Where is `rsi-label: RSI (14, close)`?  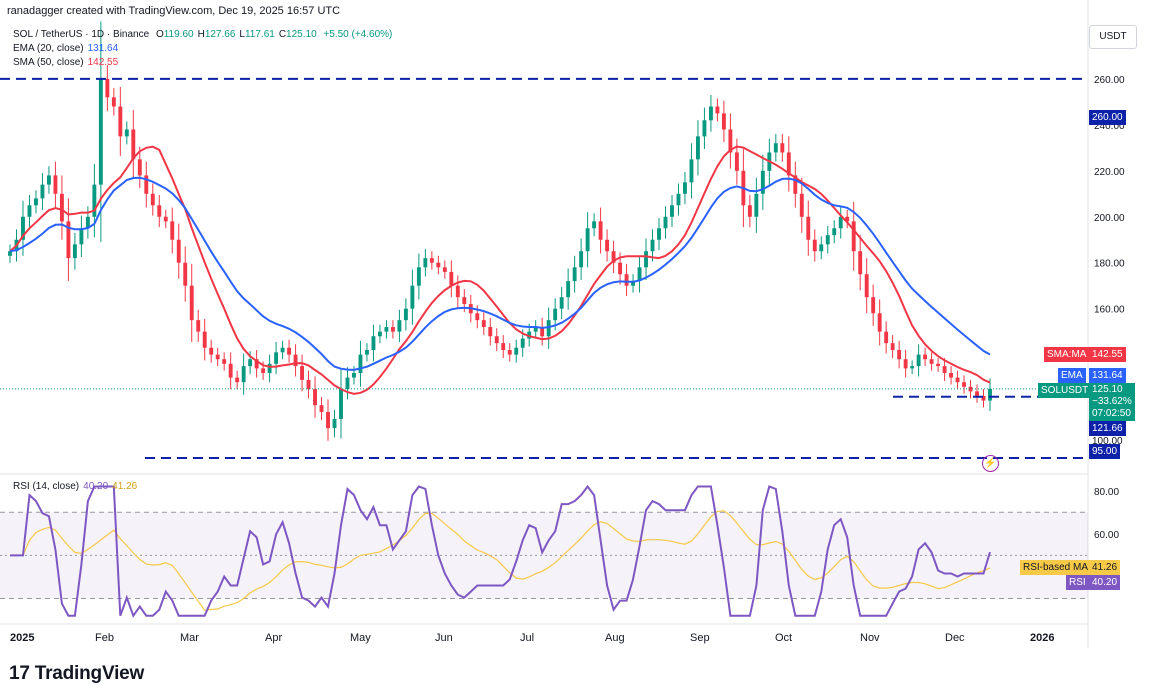 rsi-label: RSI (14, close) is located at coordinates (46, 486).